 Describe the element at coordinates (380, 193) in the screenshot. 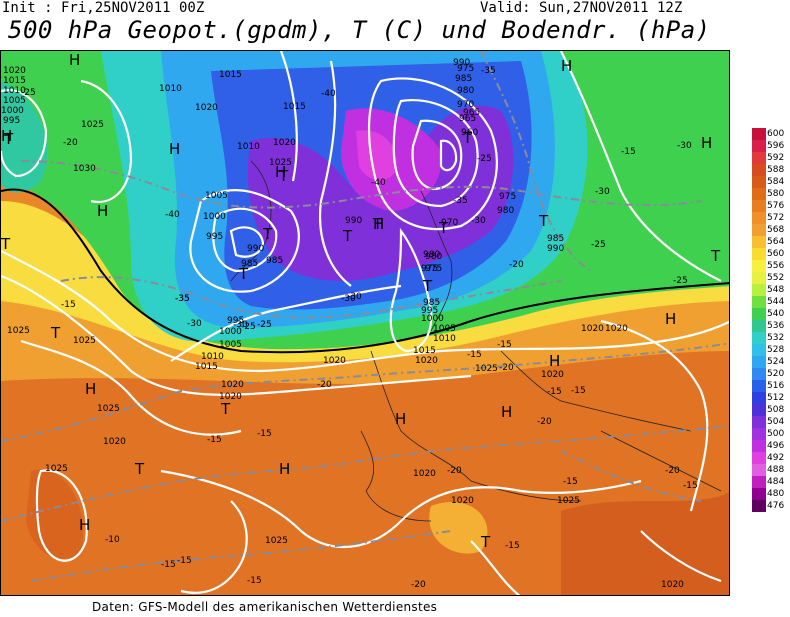

I see `purple-region` at that location.